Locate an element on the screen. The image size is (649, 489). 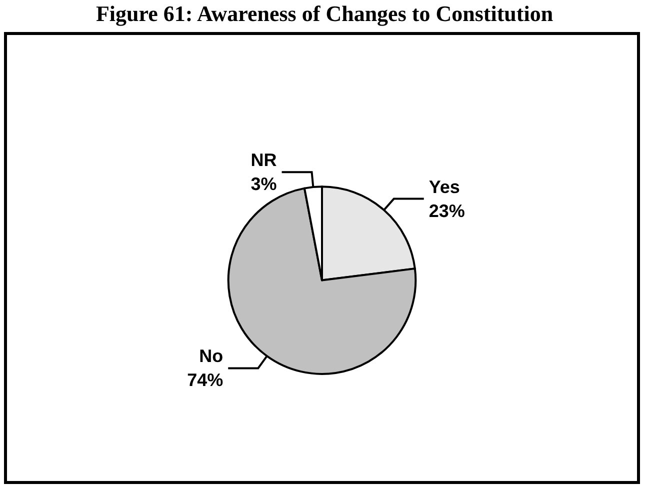
data-label: 23% is located at coordinates (446, 210).